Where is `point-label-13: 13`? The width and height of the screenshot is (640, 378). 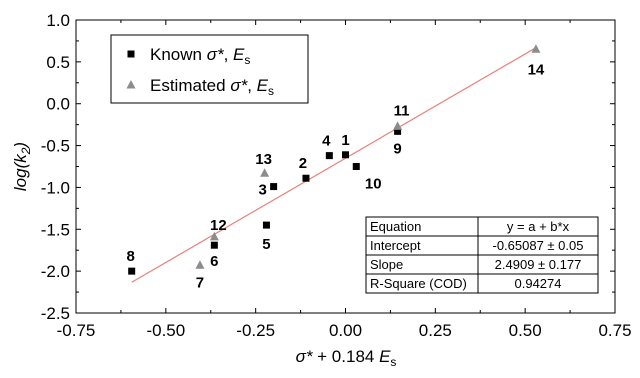
point-label-13: 13 is located at coordinates (263, 159).